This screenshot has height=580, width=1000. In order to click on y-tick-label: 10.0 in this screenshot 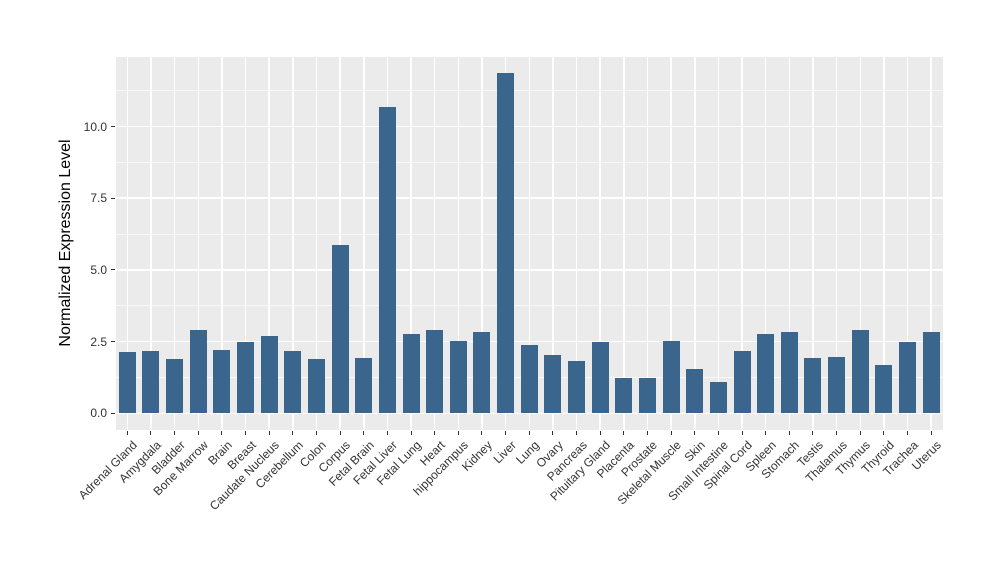, I will do `click(95, 126)`.